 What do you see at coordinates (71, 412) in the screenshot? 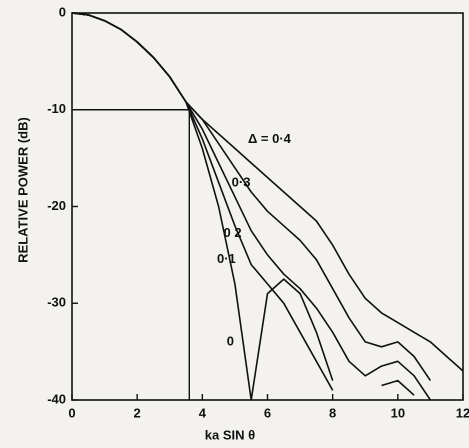
I see `x-tick-label: 0` at bounding box center [71, 412].